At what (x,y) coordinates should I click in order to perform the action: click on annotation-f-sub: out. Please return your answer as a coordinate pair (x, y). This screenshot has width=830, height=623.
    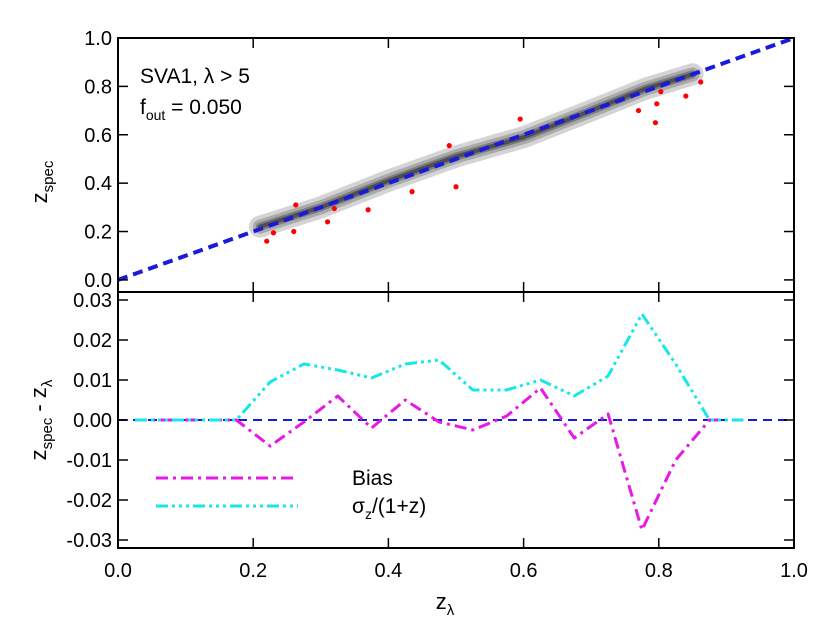
    Looking at the image, I should click on (156, 115).